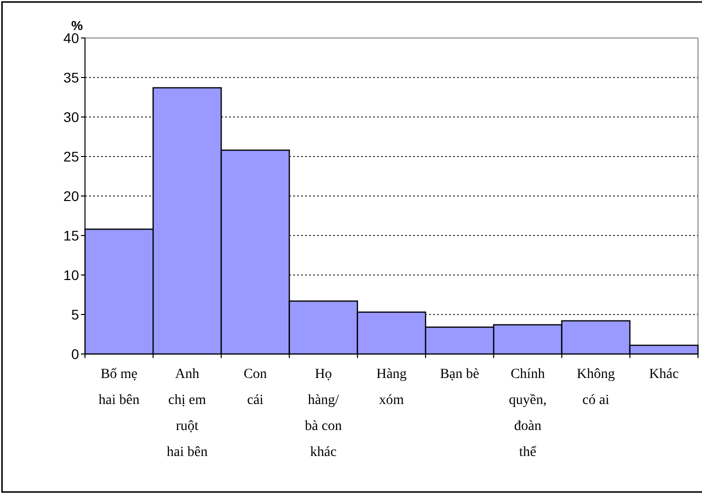 The image size is (702, 494). Describe the element at coordinates (119, 387) in the screenshot. I see `x-tick-label: Bố mẹ hai bên` at that location.